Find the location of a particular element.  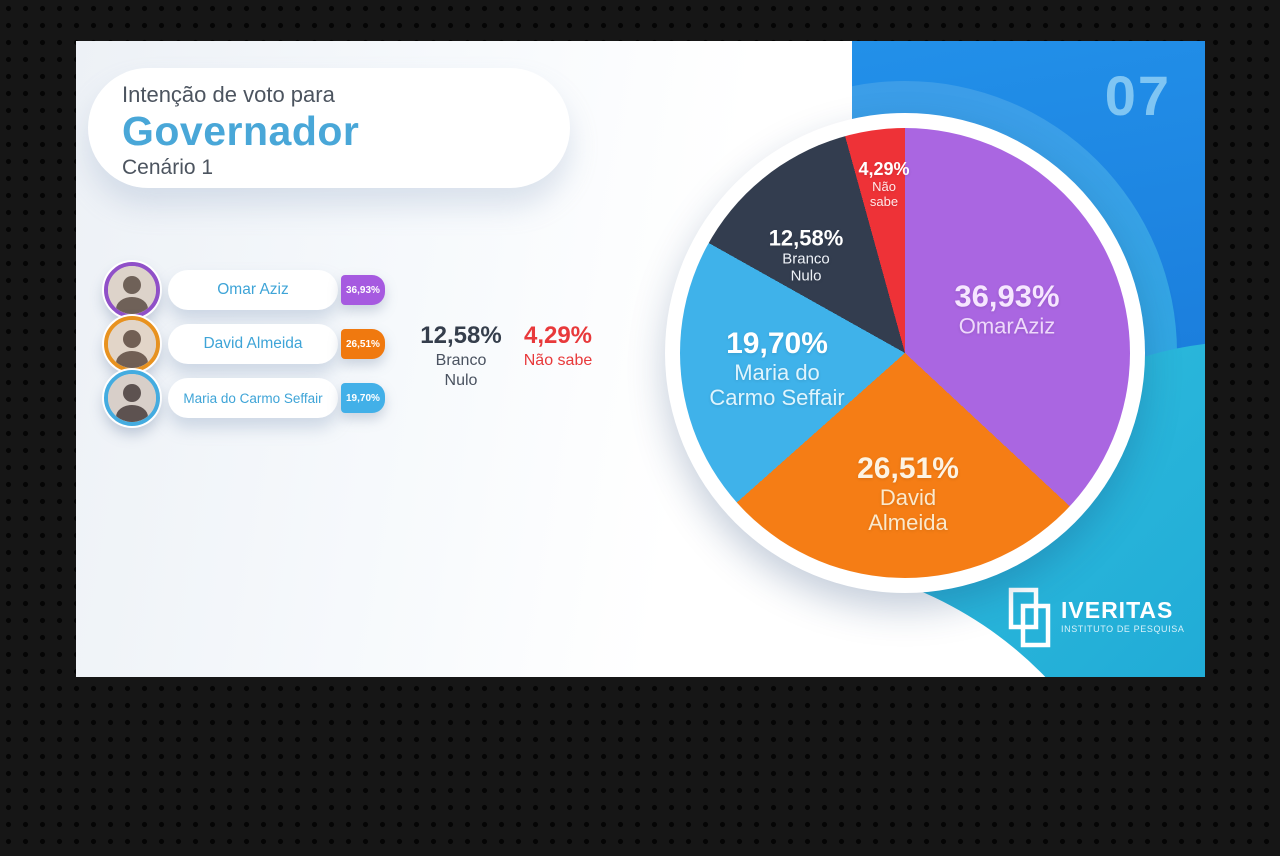

logo-brand: IVERITAS is located at coordinates (1117, 610).